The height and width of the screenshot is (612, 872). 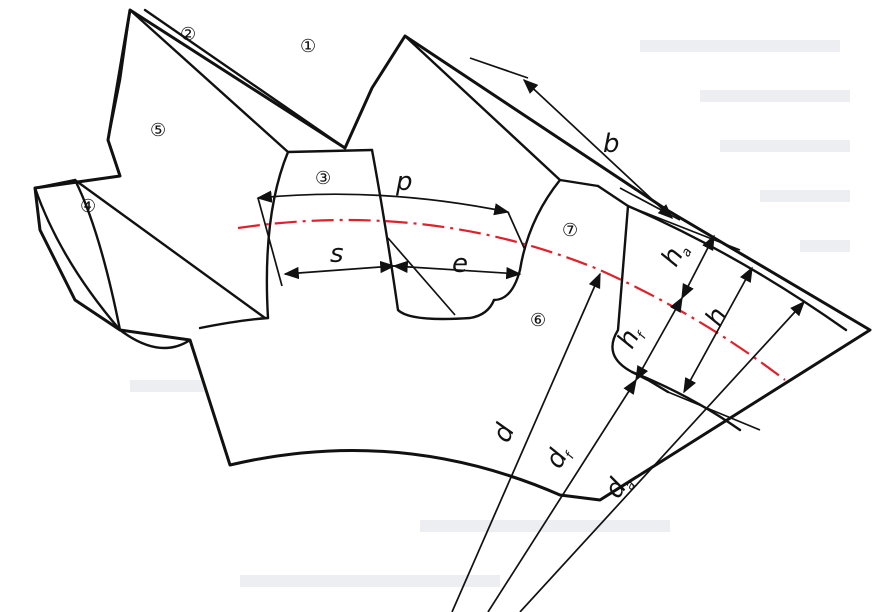 What do you see at coordinates (88, 206) in the screenshot?
I see `marker-4: ④` at bounding box center [88, 206].